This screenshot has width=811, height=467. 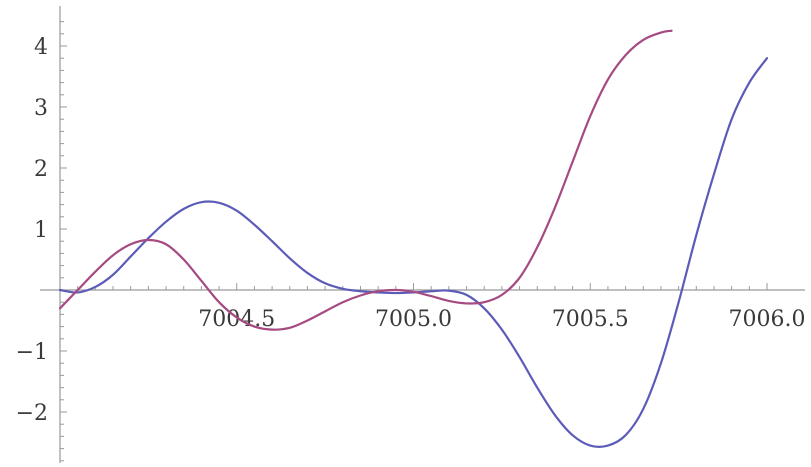 What do you see at coordinates (41, 108) in the screenshot?
I see `y-tick-label: 3` at bounding box center [41, 108].